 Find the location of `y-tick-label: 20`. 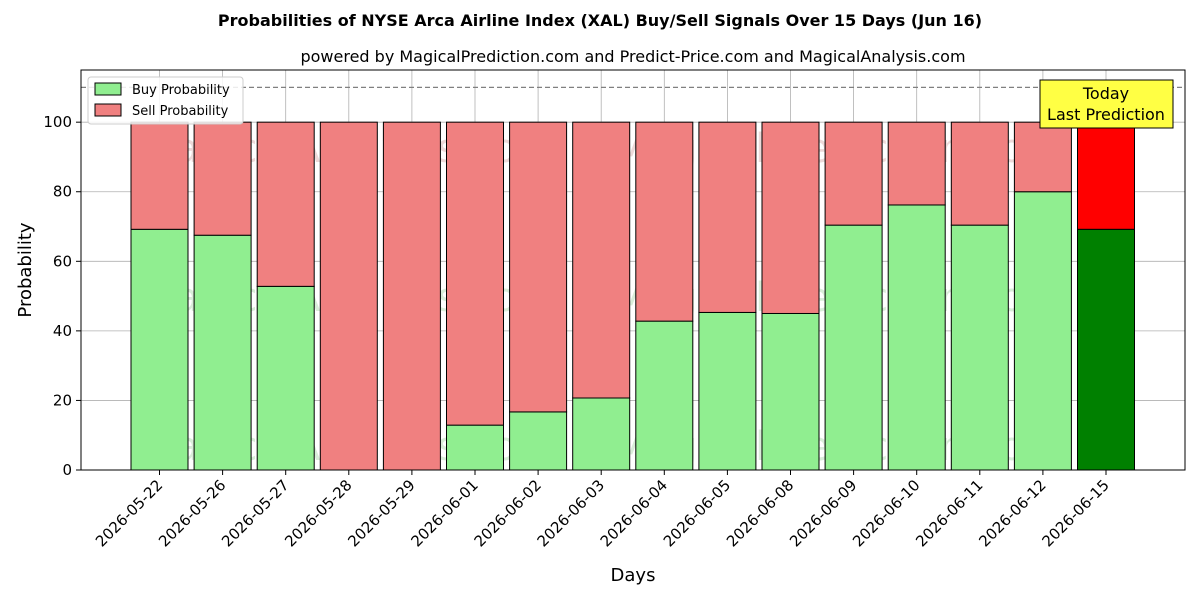

y-tick-label: 20 is located at coordinates (62, 400).